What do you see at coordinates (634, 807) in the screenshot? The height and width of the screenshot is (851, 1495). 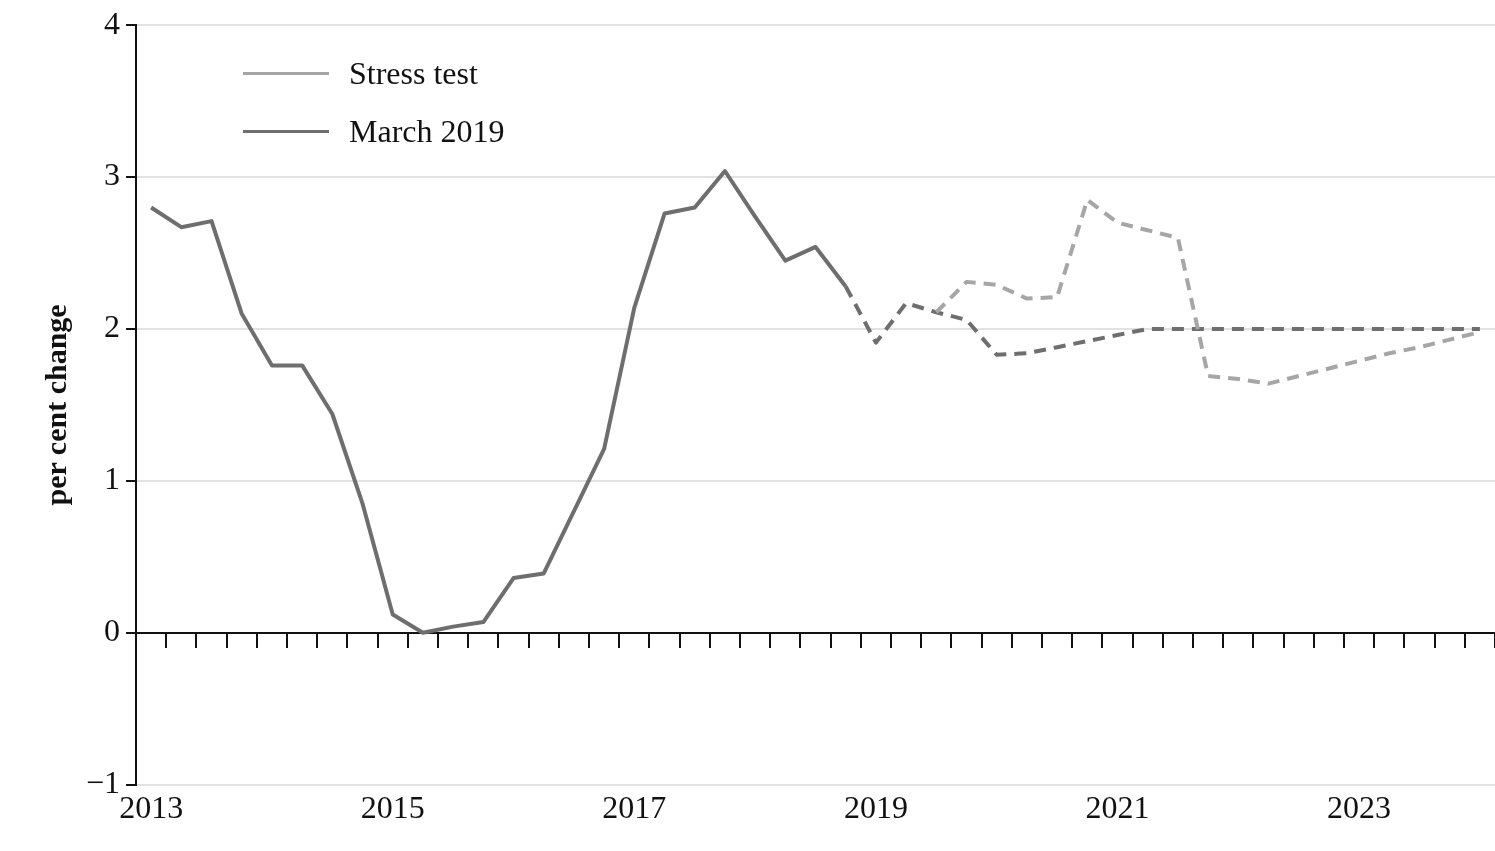 I see `x-tick-label: 2017` at bounding box center [634, 807].